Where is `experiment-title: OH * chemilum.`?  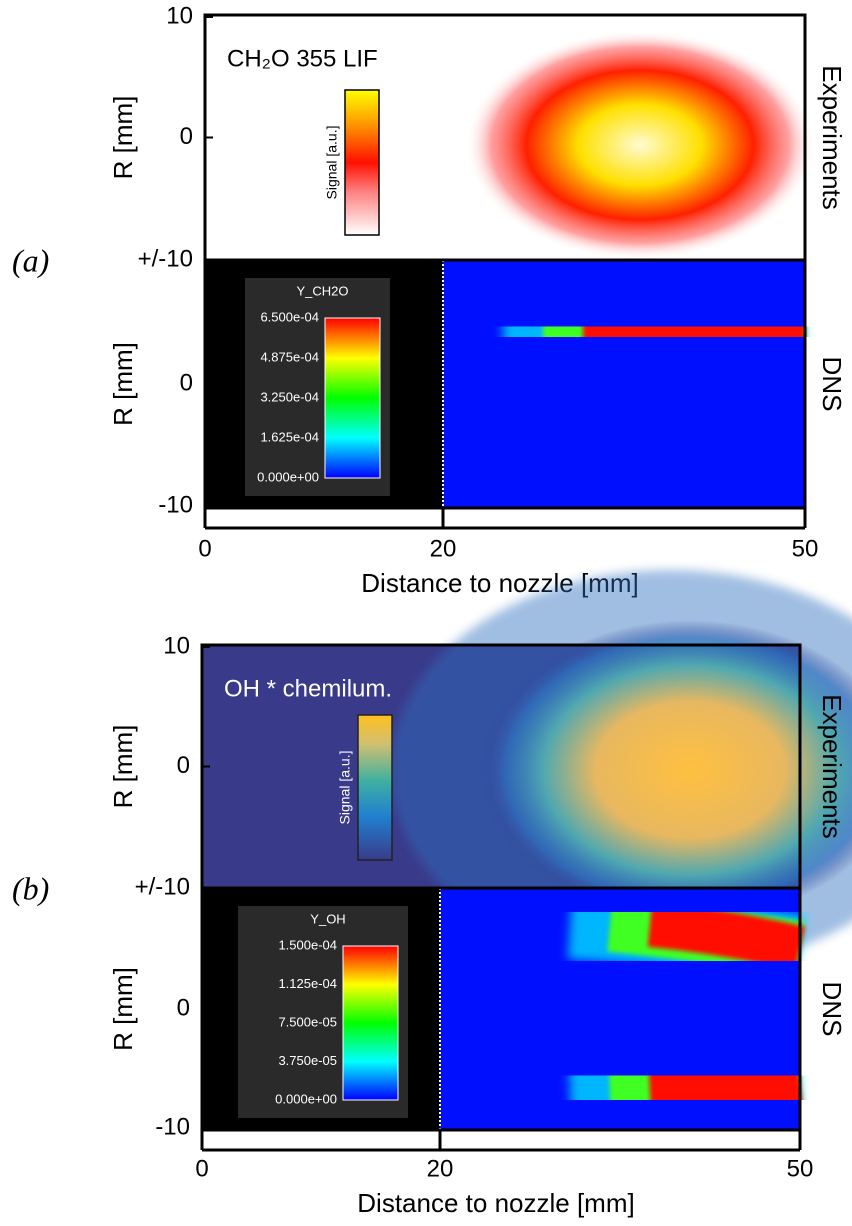
experiment-title: OH * chemilum. is located at coordinates (308, 688).